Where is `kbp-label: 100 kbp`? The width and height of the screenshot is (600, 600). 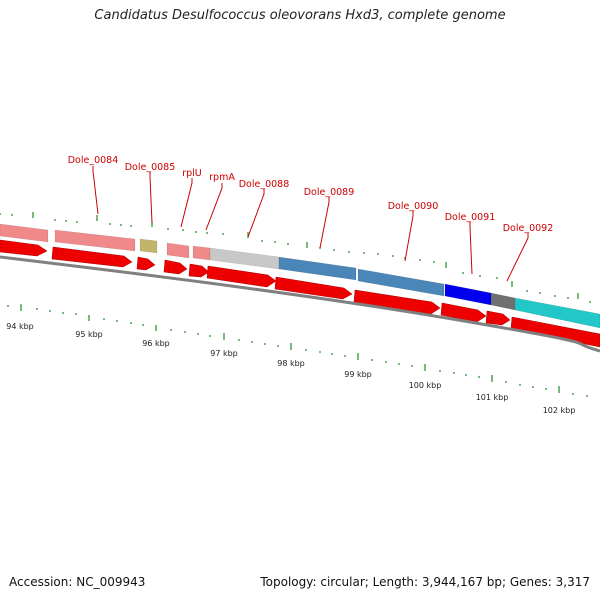 kbp-label: 100 kbp is located at coordinates (425, 385).